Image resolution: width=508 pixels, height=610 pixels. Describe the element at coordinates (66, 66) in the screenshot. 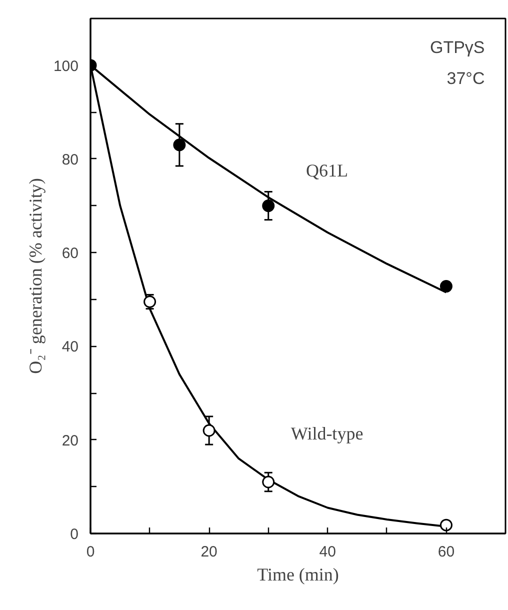

I see `y-tick-label: 100` at that location.